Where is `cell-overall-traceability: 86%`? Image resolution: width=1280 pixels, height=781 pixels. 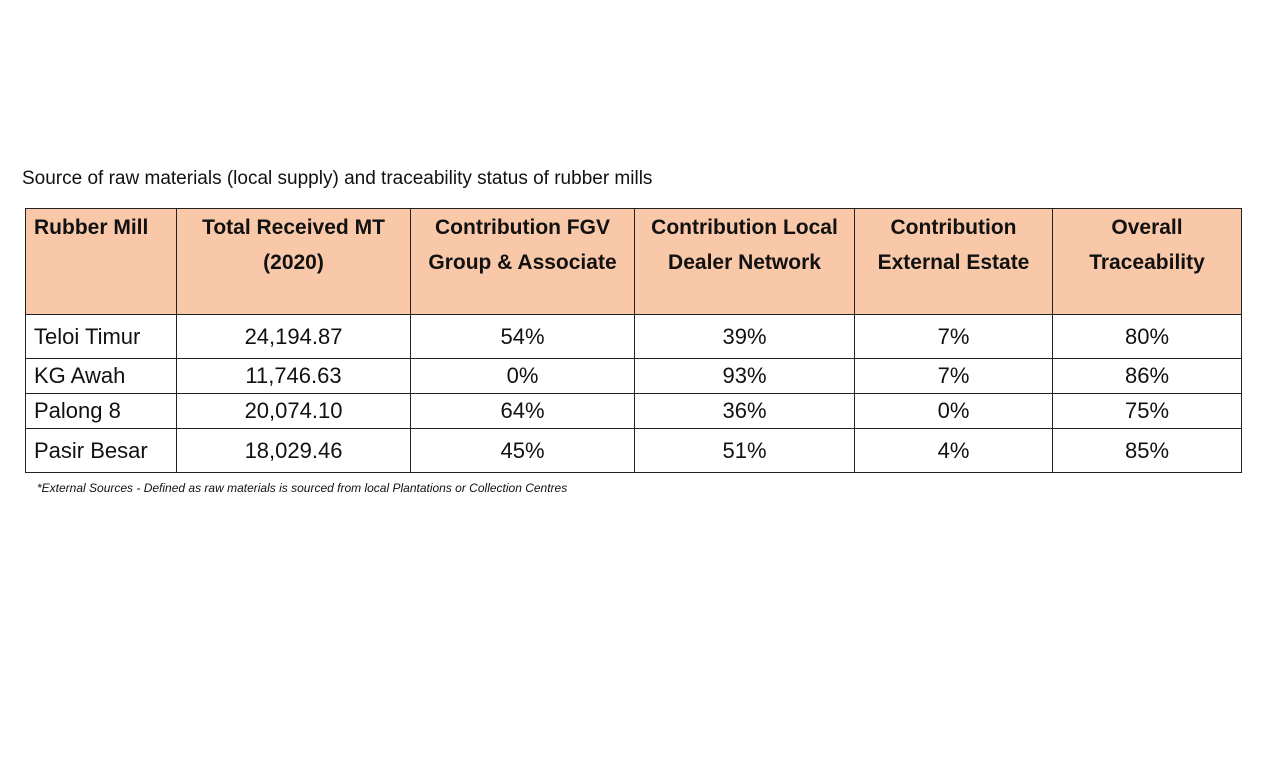
cell-overall-traceability: 86% is located at coordinates (1147, 376).